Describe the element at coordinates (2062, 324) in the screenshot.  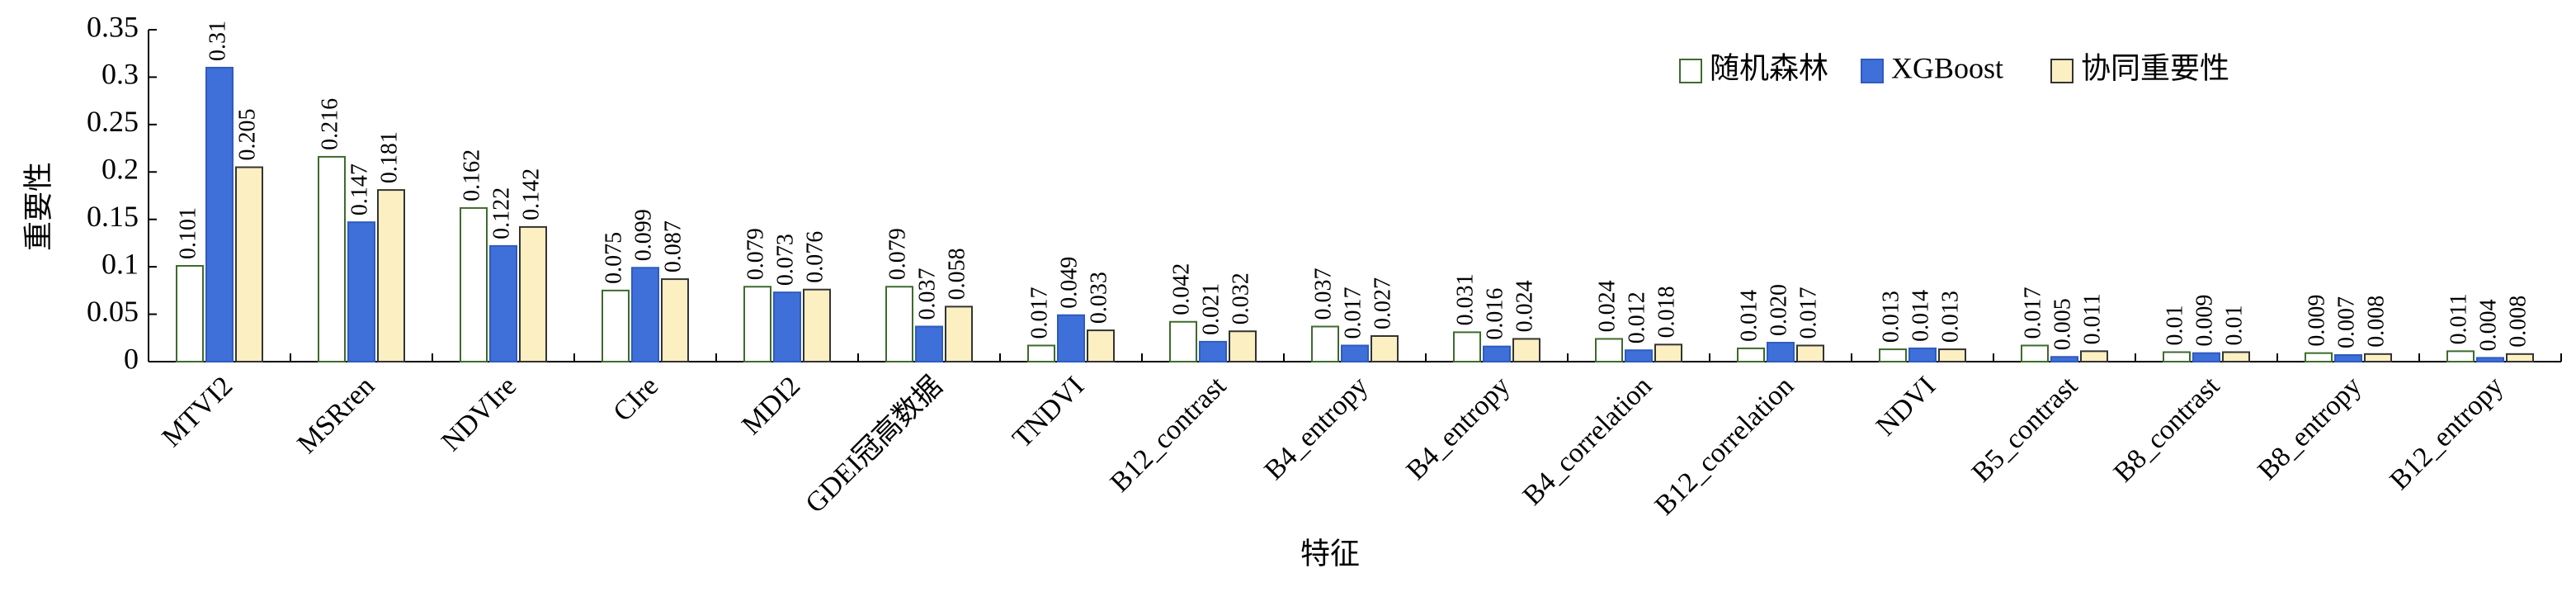
I see `data-label: 0.005` at that location.